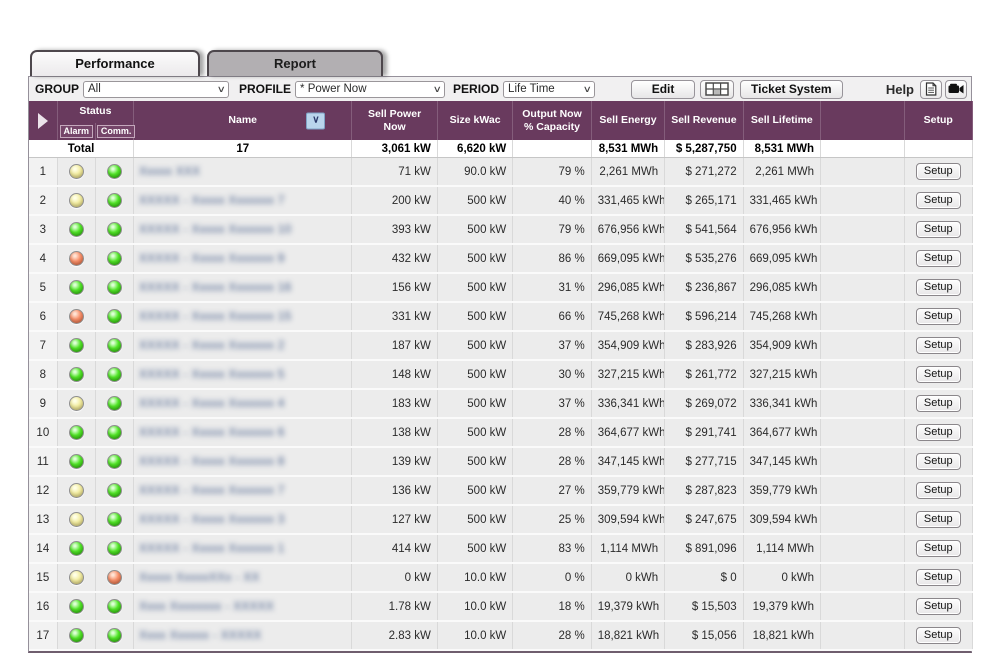  Describe the element at coordinates (628, 121) in the screenshot. I see `sell-energy-column-header: Sell Energy` at that location.